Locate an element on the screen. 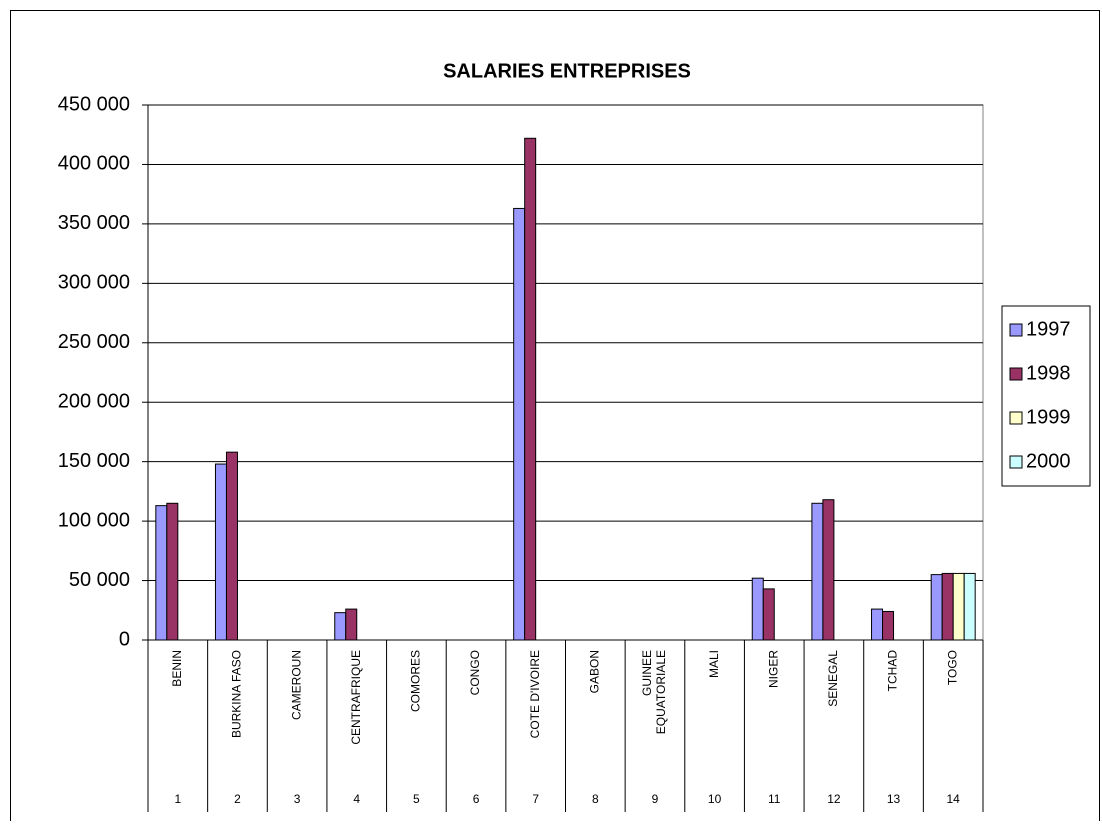 The height and width of the screenshot is (826, 1102). x-group-label: 13 is located at coordinates (894, 799).